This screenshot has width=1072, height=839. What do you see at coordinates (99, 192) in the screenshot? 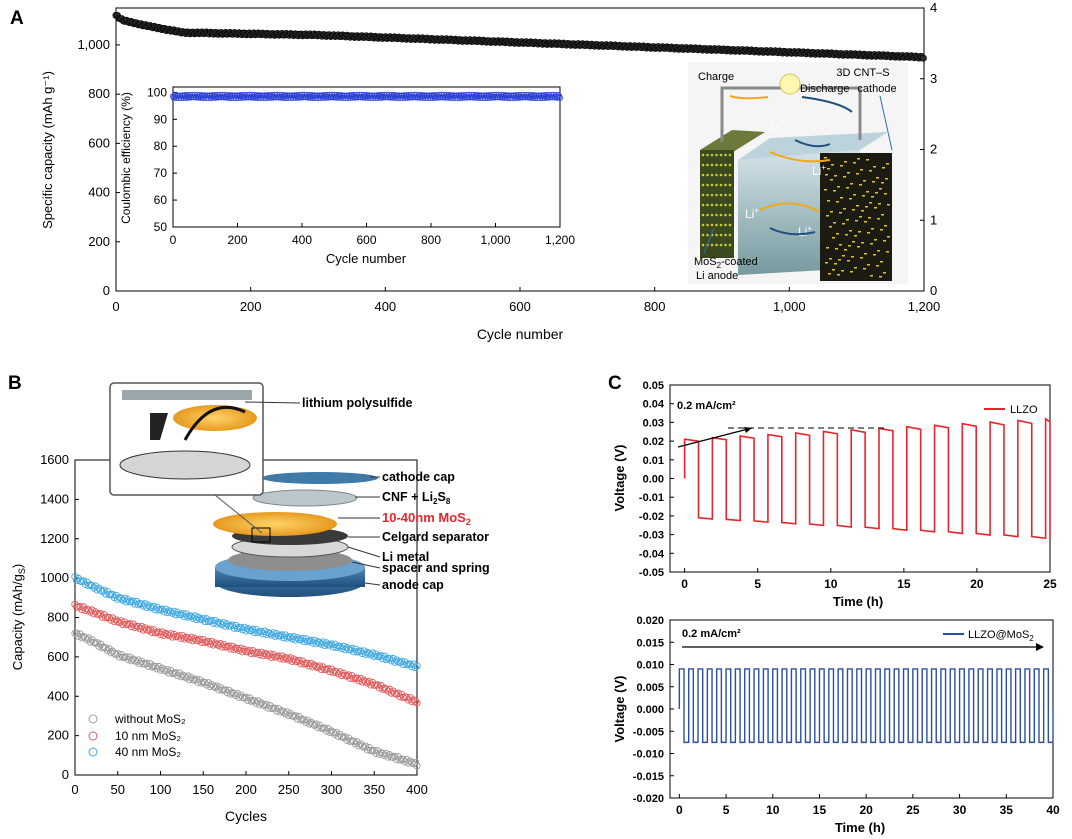
I see `y-tick-label: 400` at bounding box center [99, 192].